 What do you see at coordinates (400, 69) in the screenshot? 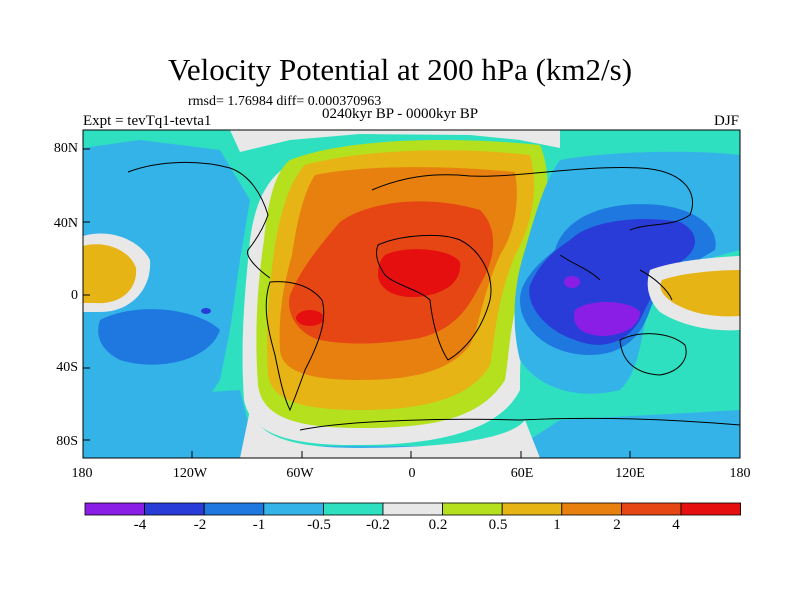
I see `map-title: Velocity Potential at 200 hPa (km2/s)` at bounding box center [400, 69].